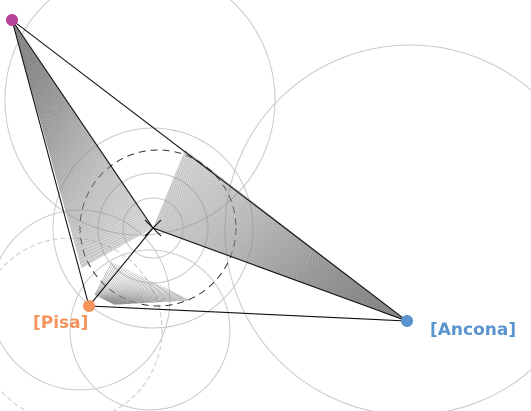 Image resolution: width=531 pixels, height=411 pixels. Describe the element at coordinates (60, 323) in the screenshot. I see `node-label: [Pisa]` at that location.